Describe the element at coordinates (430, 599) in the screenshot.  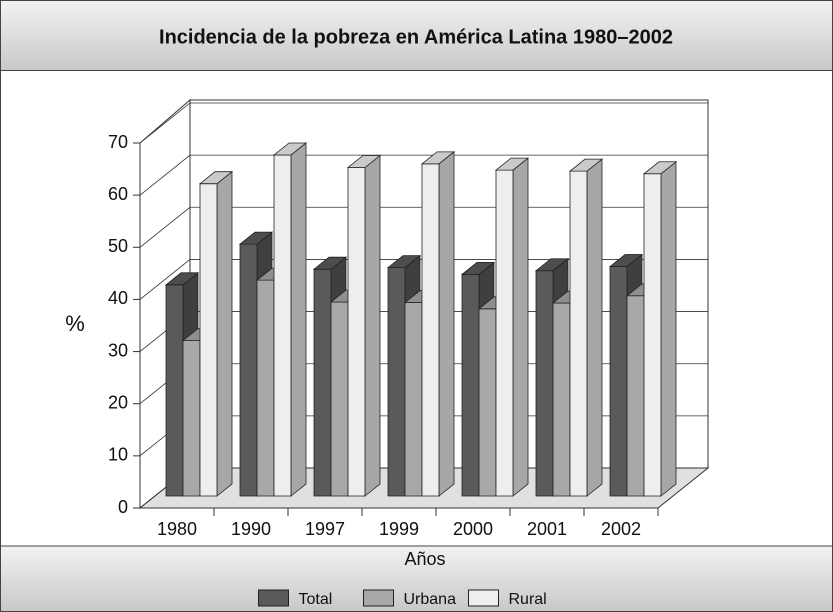
I see `legend-label: Urbana` at that location.